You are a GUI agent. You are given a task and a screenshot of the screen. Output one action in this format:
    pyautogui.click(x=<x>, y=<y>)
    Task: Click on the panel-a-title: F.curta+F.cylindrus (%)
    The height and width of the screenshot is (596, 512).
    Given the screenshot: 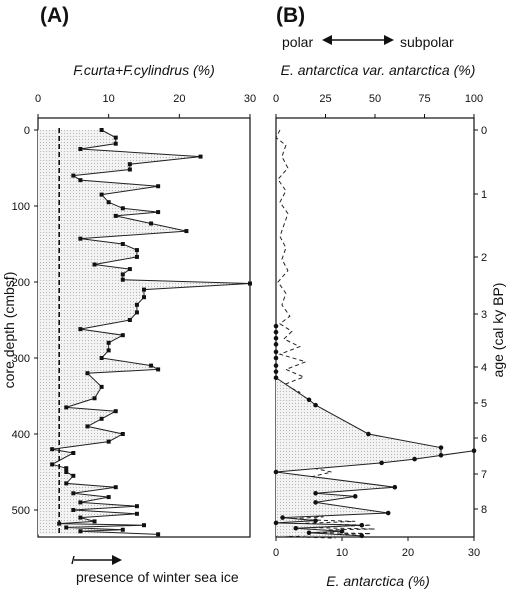 What is the action you would take?
    pyautogui.click(x=143, y=70)
    